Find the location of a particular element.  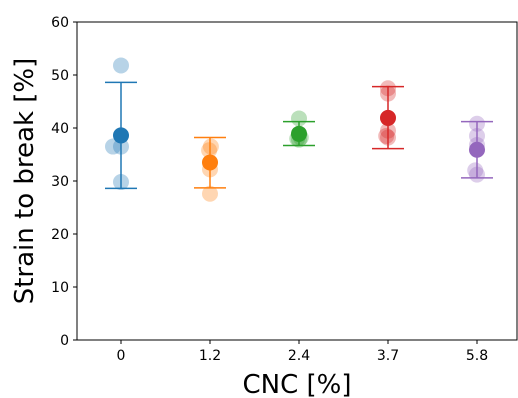

mean-layer is located at coordinates (299, 140).